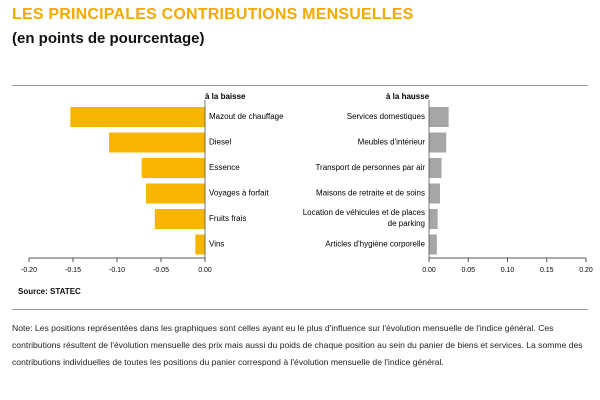 Image resolution: width=600 pixels, height=400 pixels. I want to click on category-label-hausse: Maisons de retraite et de soins, so click(370, 193).